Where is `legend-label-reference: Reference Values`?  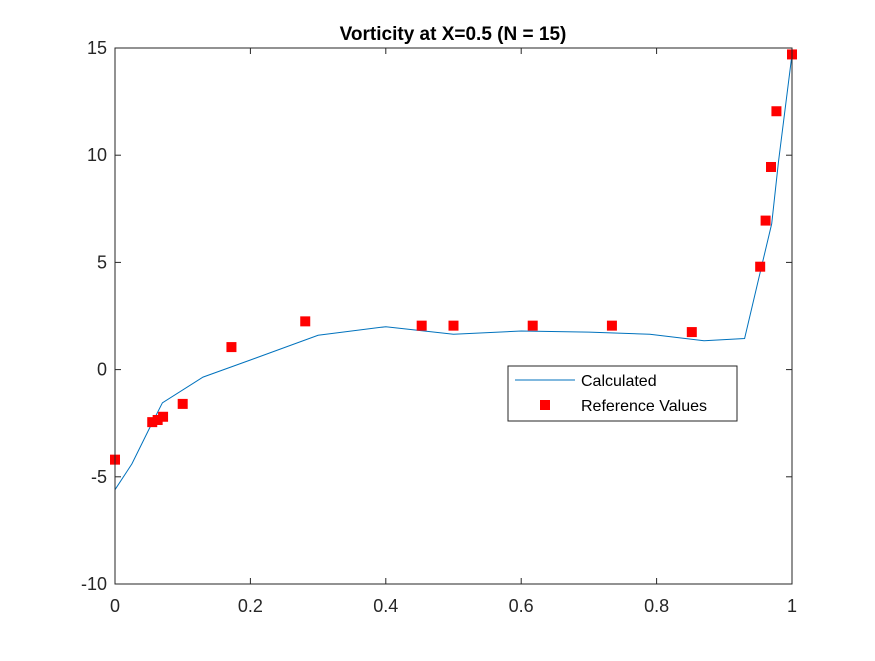
legend-label-reference: Reference Values is located at coordinates (644, 406).